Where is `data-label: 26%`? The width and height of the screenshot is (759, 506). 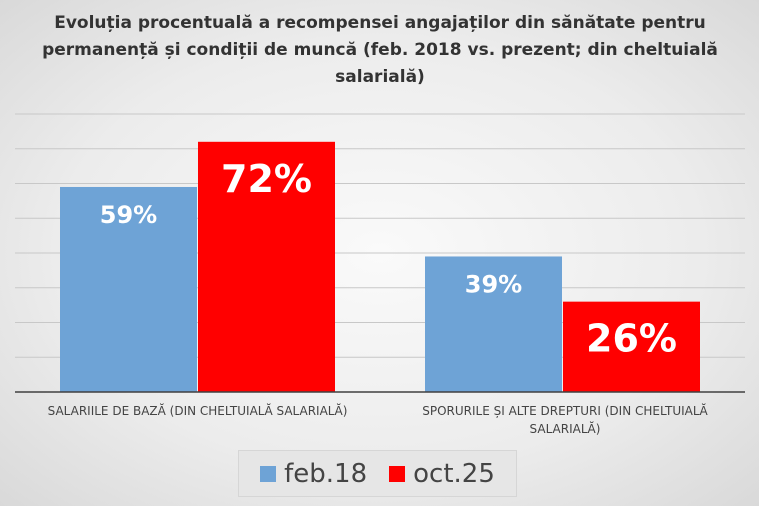
data-label: 26% is located at coordinates (631, 339).